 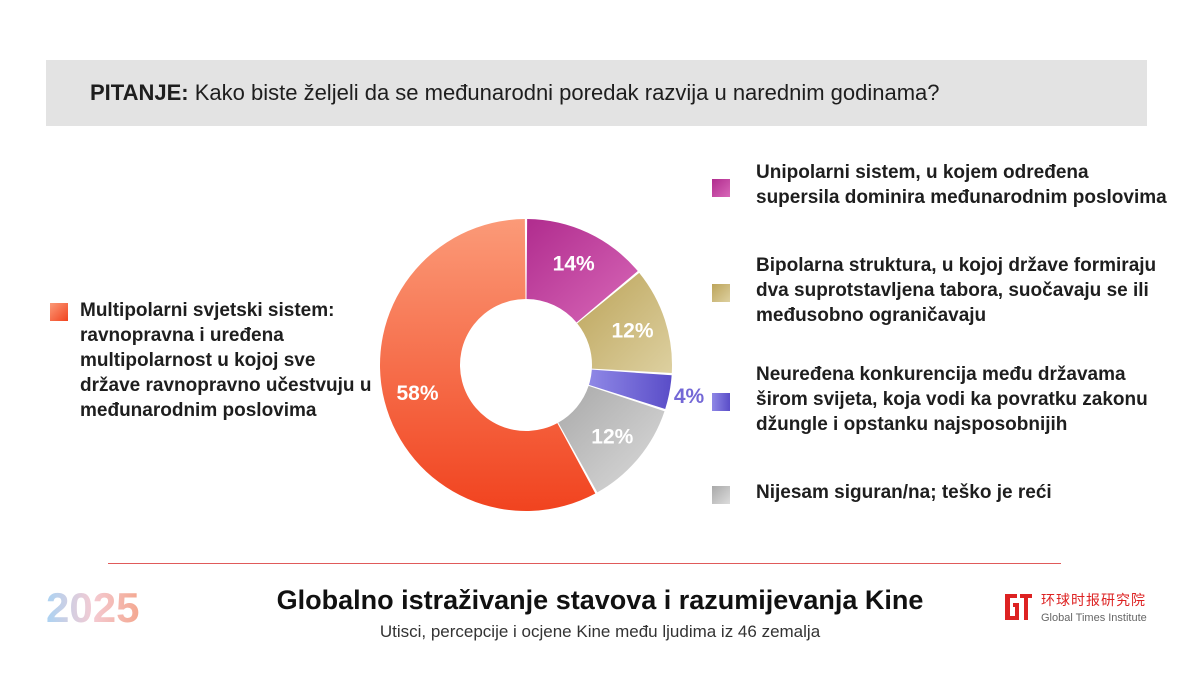 What do you see at coordinates (139, 92) in the screenshot?
I see `question-label: PITANJE:` at bounding box center [139, 92].